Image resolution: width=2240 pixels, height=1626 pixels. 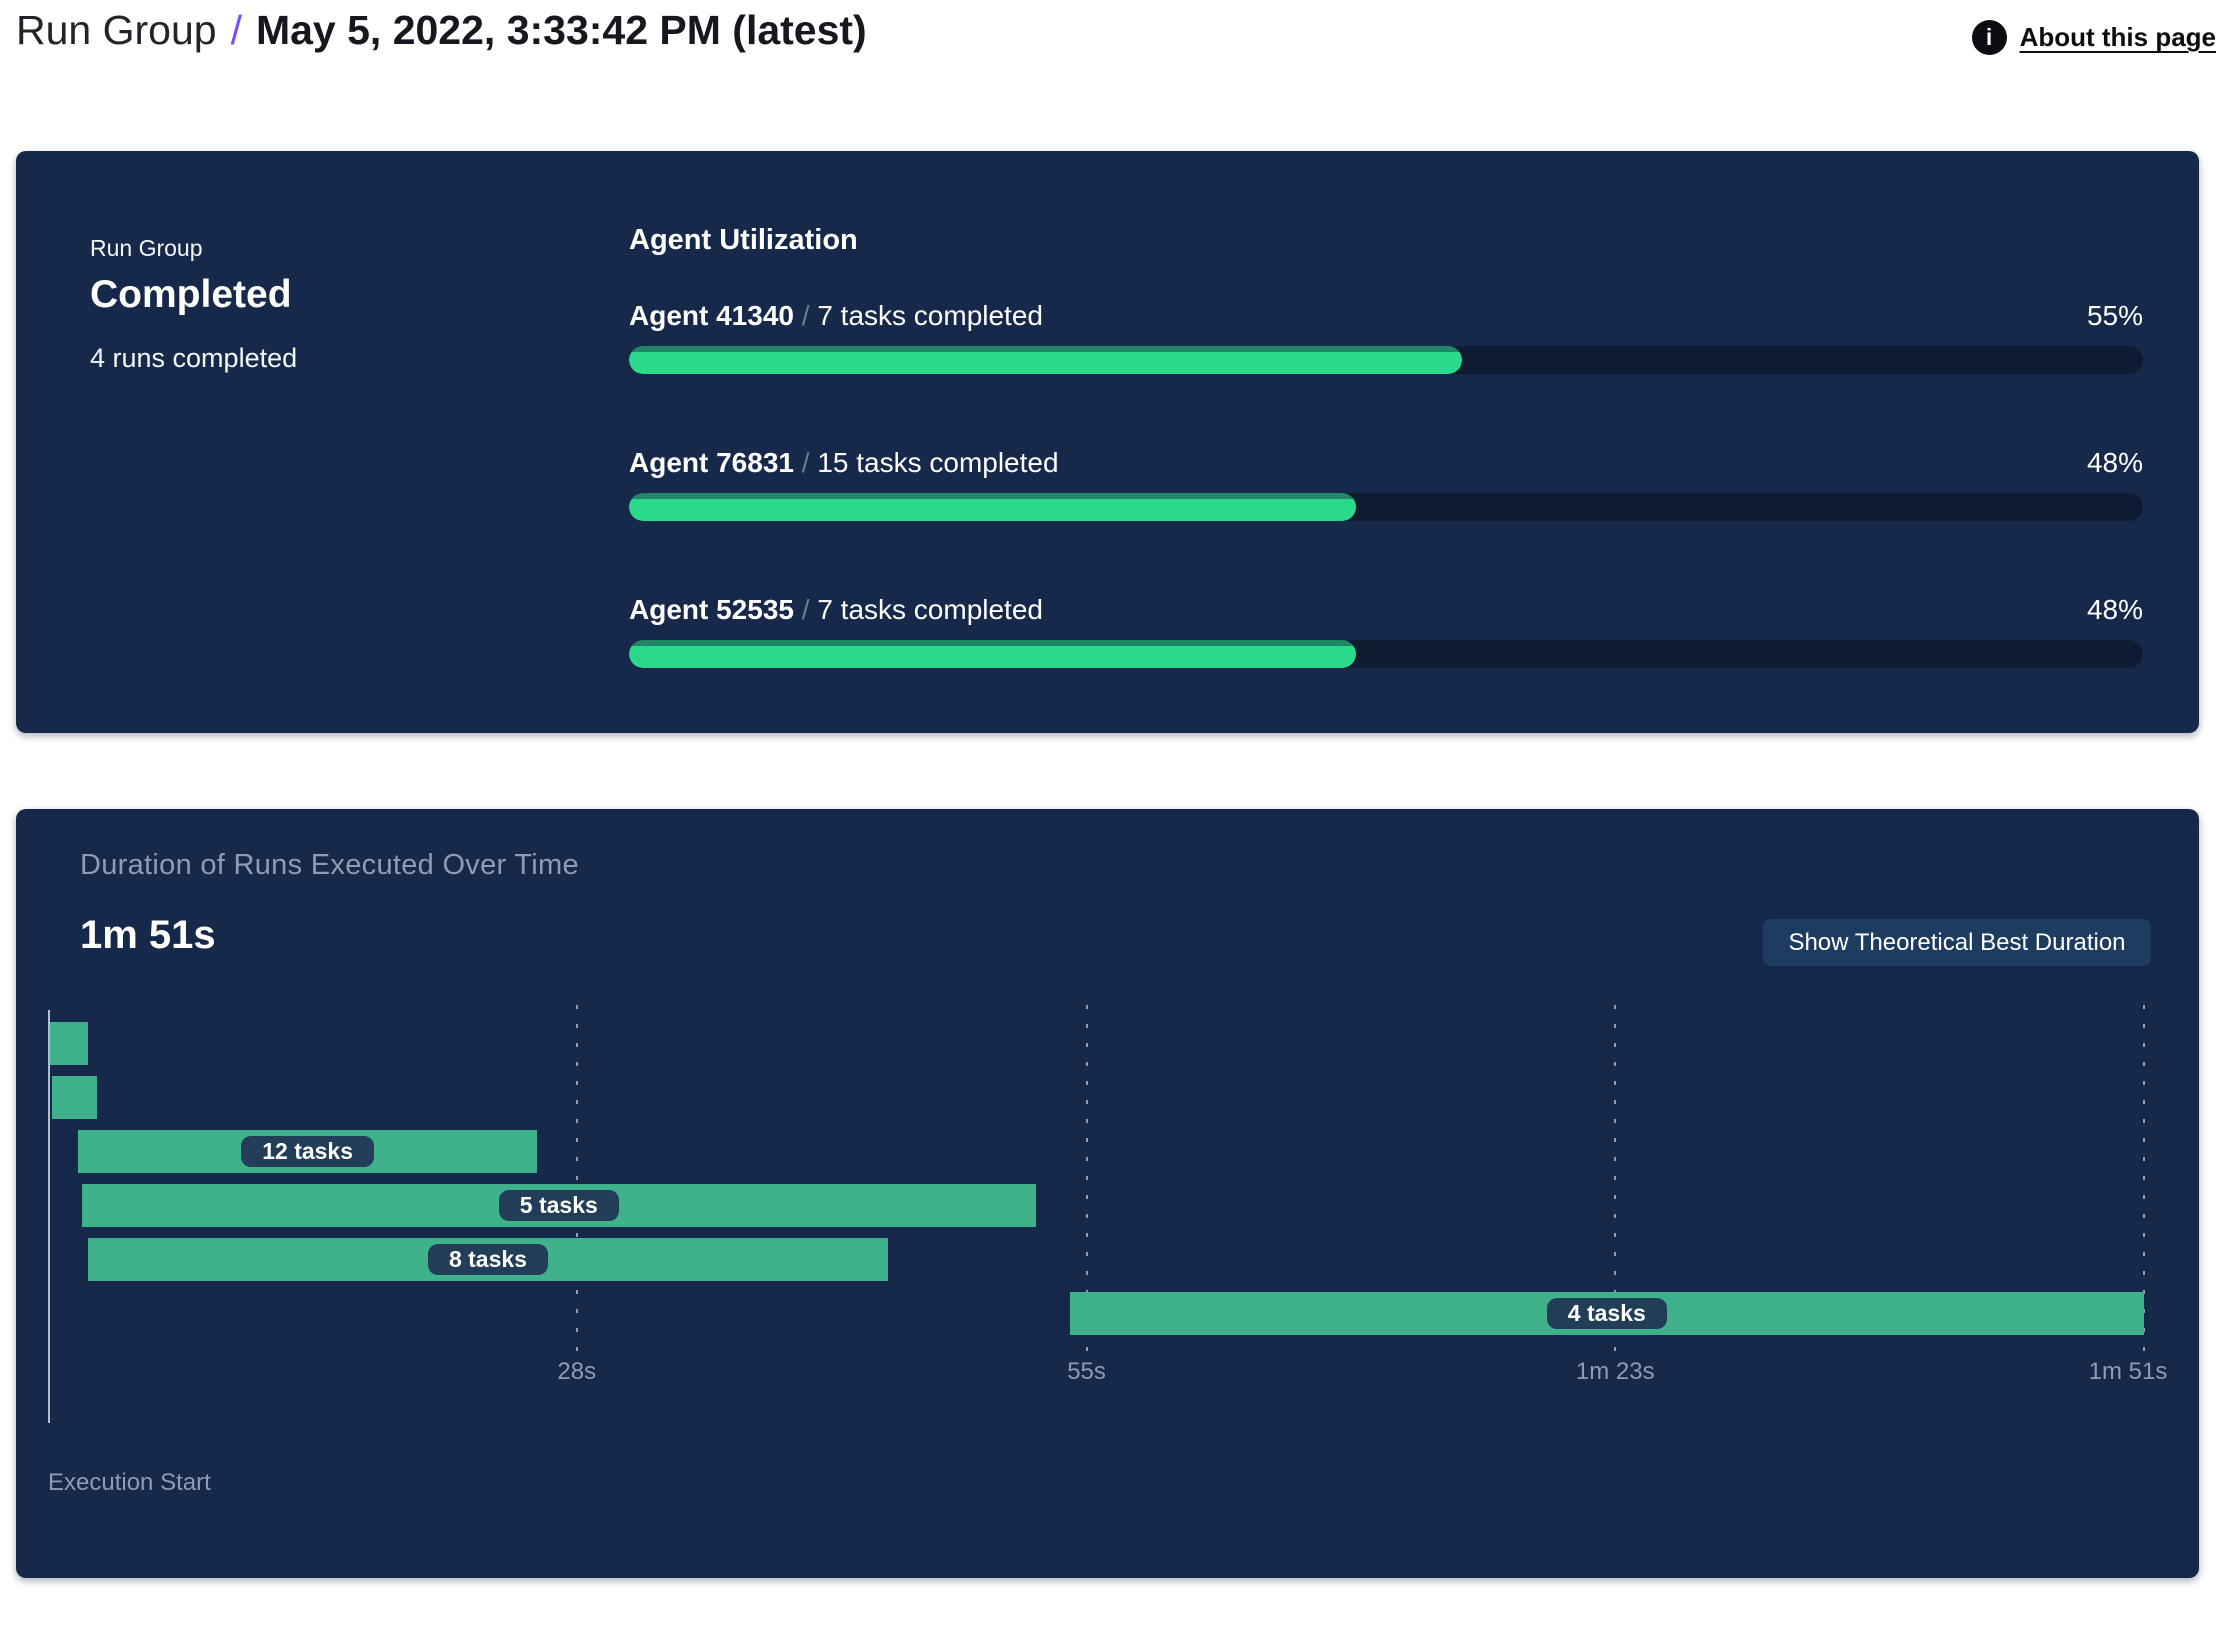 What do you see at coordinates (2128, 1371) in the screenshot?
I see `x-axis-tick-label: 1m 51s` at bounding box center [2128, 1371].